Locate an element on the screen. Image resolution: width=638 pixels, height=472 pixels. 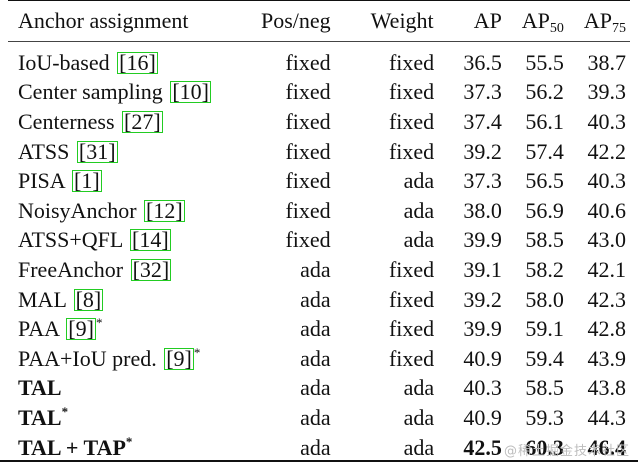
table-row: Centerness [27] fixed fixed 37.4 56.1 40.3 is located at coordinates (319, 122).